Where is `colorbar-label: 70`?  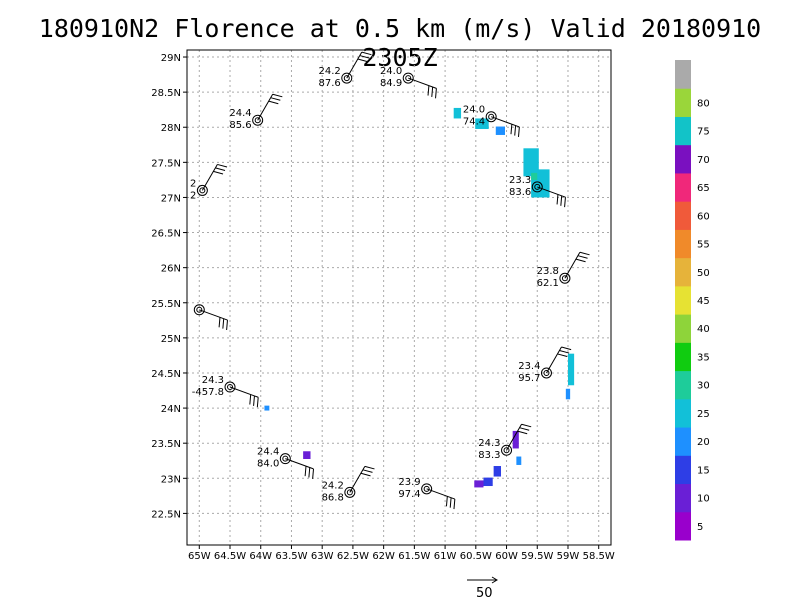 colorbar-label: 70 is located at coordinates (703, 160).